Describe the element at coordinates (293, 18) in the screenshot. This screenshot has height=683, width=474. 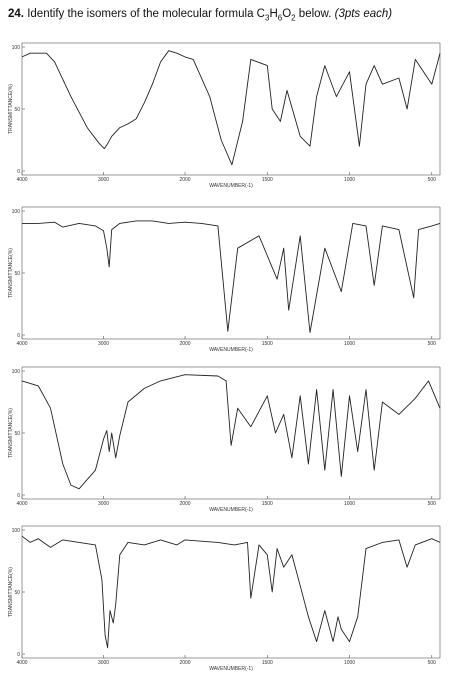
I see `sub: 2` at that location.